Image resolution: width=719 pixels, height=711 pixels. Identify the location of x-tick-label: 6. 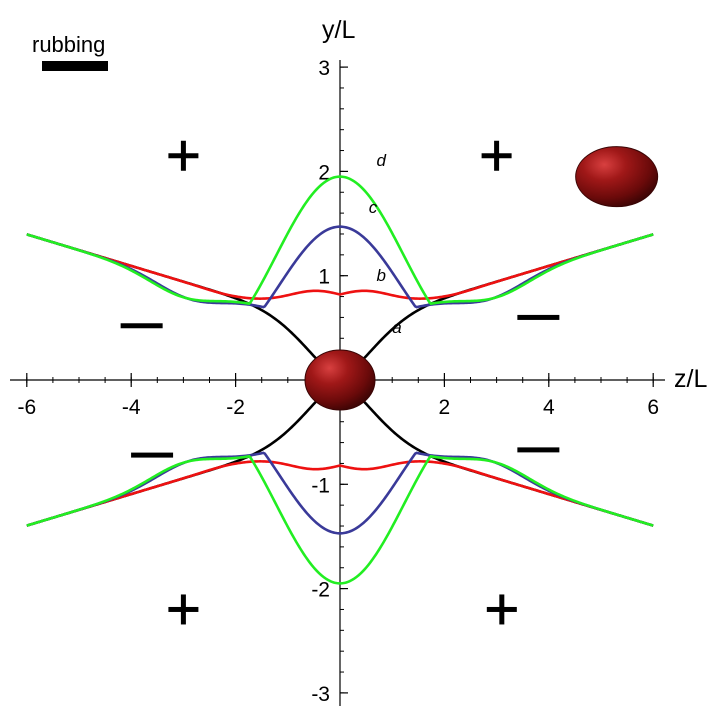
(653, 407).